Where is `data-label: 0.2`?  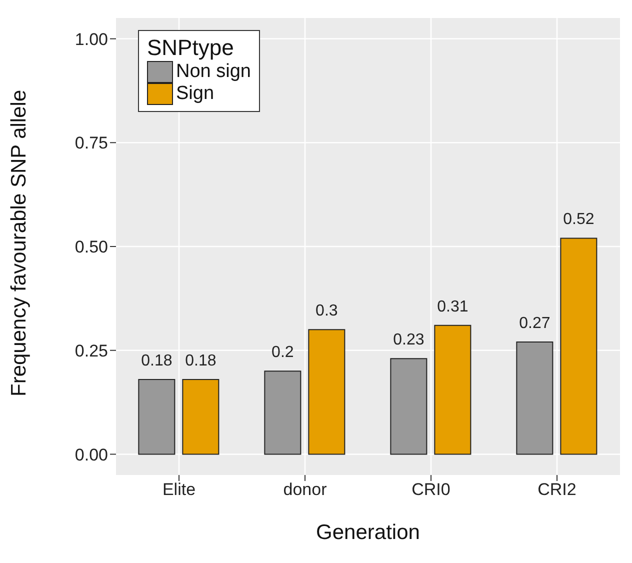
data-label: 0.2 is located at coordinates (283, 353).